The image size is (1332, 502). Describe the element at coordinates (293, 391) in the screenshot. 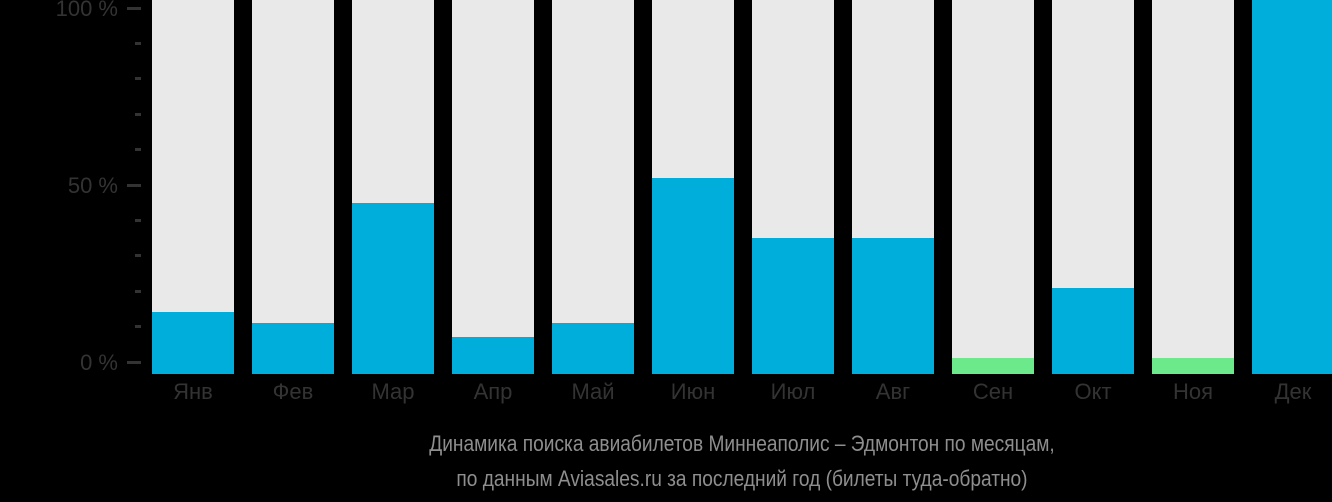

I see `month-label-2: Фев` at that location.